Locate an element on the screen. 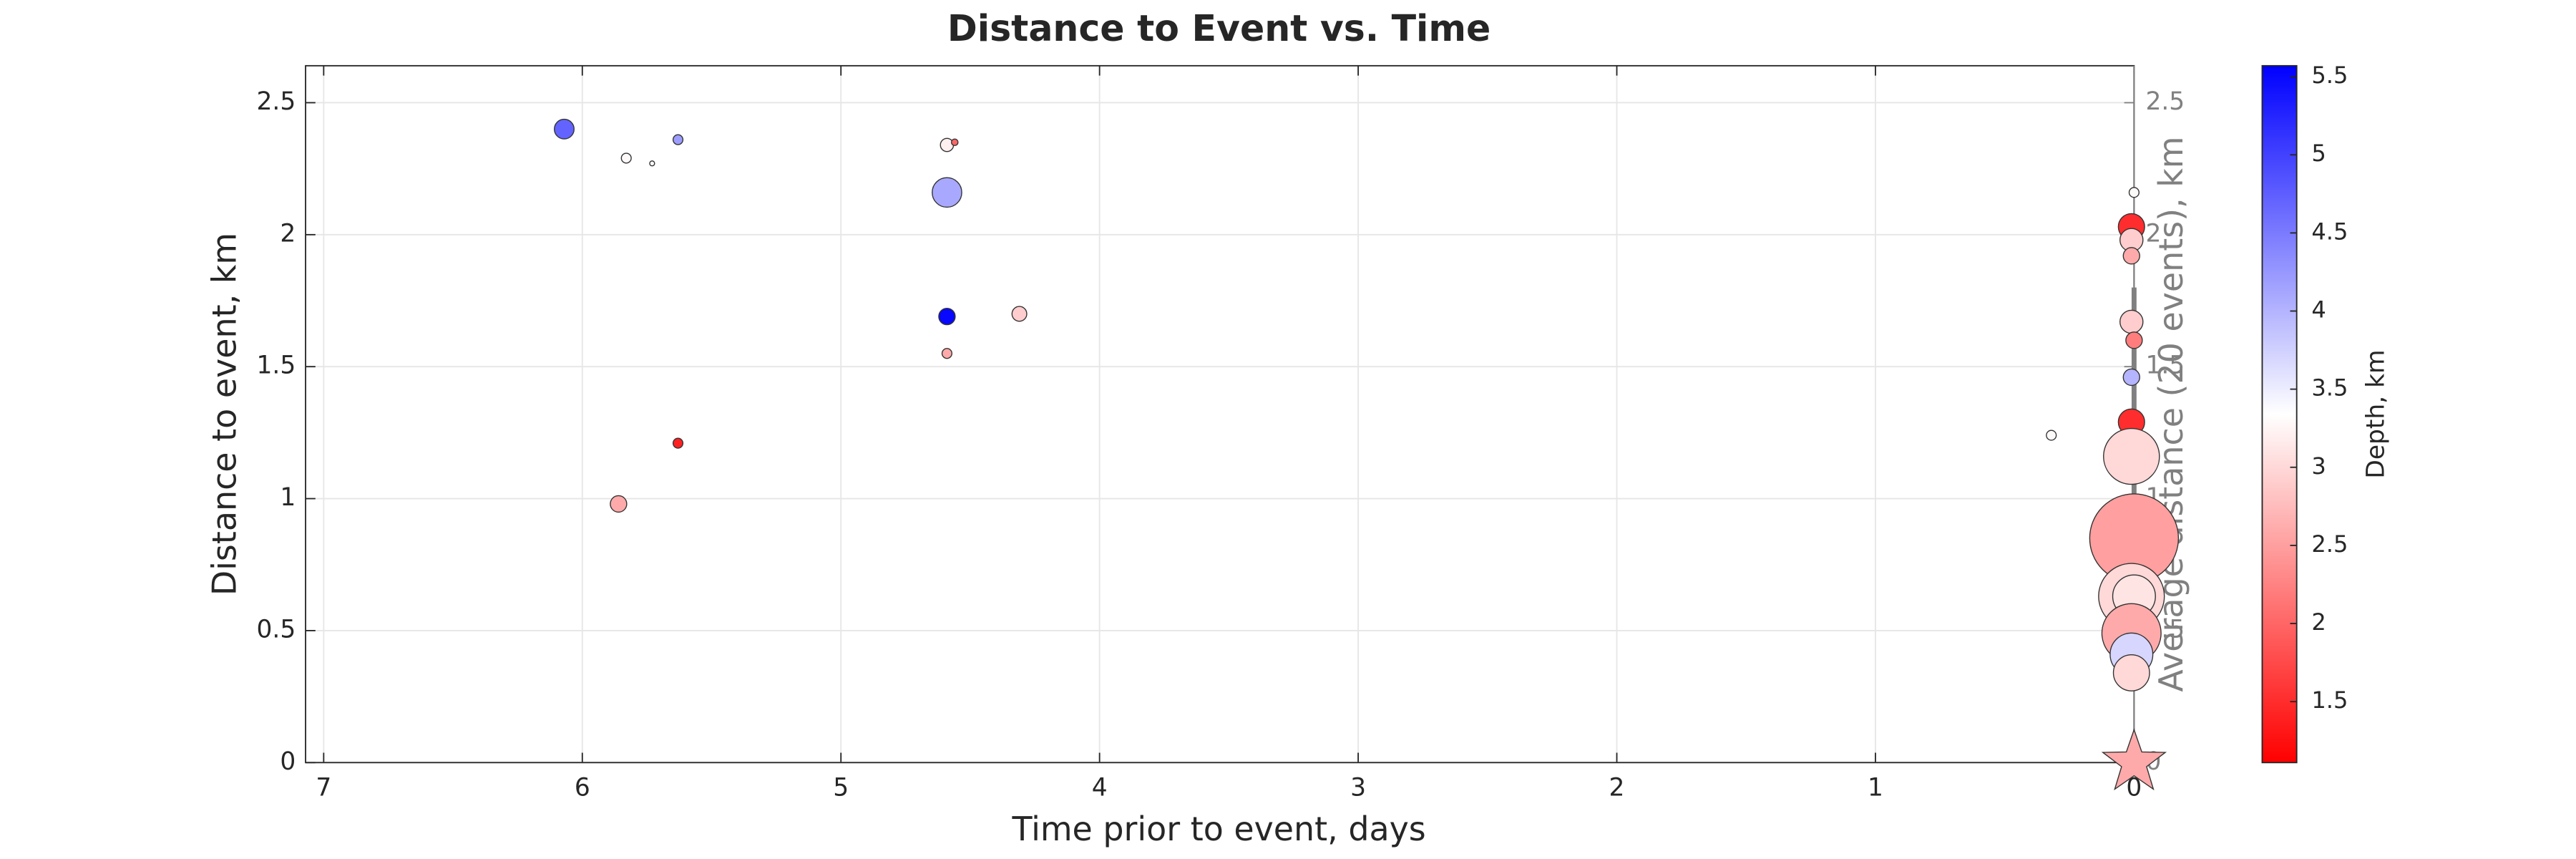 The image size is (2576, 859). colorbar-tick-label: 3.5 is located at coordinates (2329, 388).